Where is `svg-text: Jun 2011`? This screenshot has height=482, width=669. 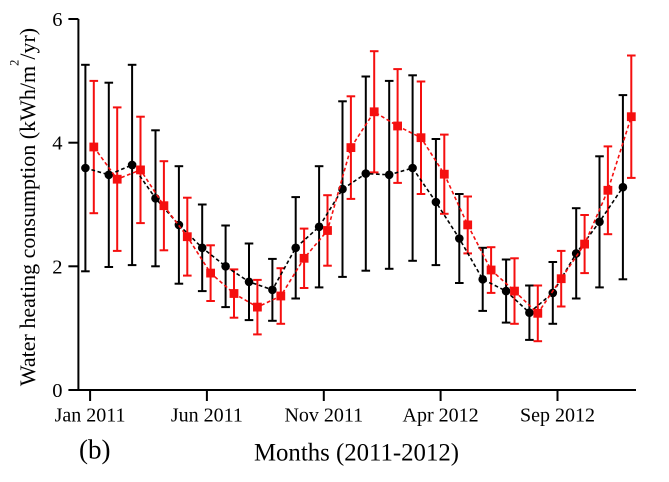 svg-text: Jun 2011 is located at coordinates (207, 416).